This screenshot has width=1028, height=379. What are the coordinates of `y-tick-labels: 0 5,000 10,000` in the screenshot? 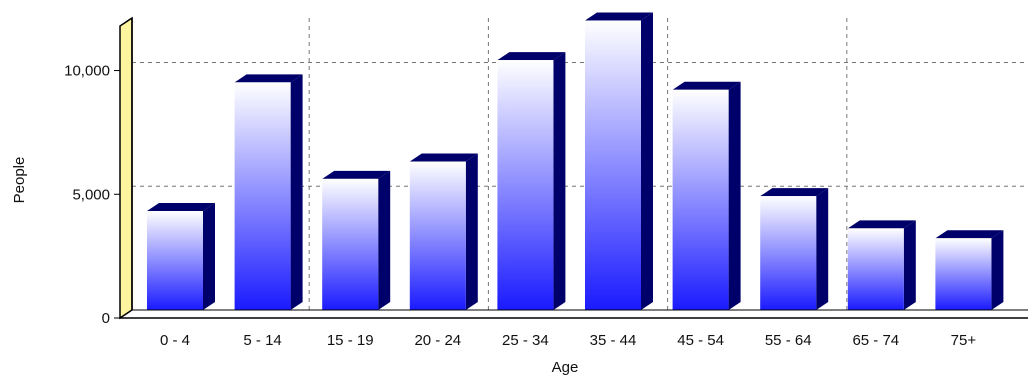 It's located at (87, 195).